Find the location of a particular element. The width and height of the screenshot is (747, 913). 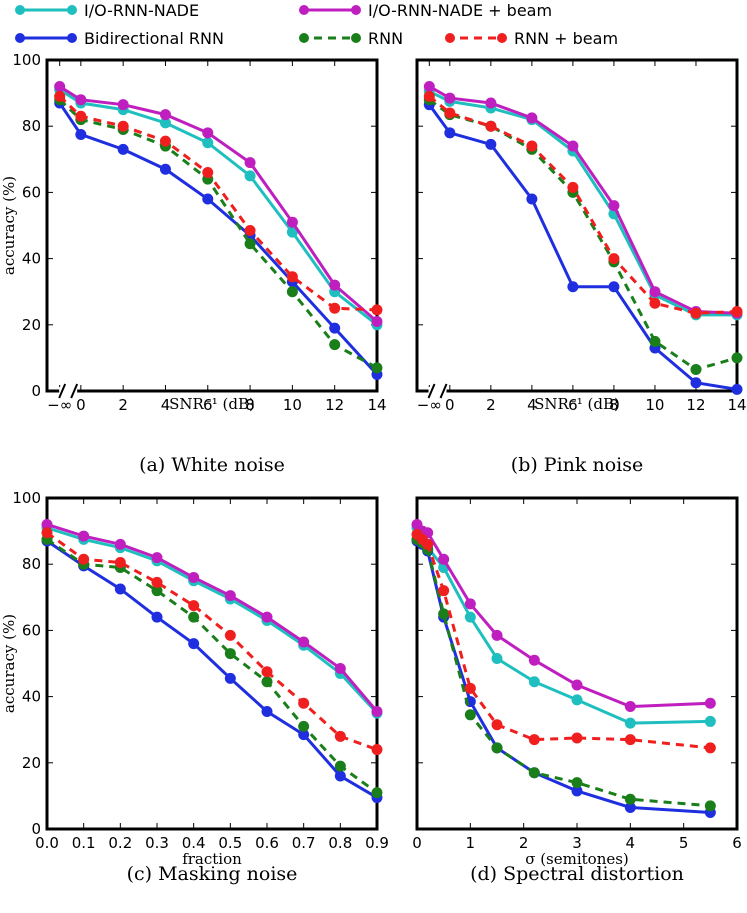

axis-break-mark is located at coordinates (74, 391).